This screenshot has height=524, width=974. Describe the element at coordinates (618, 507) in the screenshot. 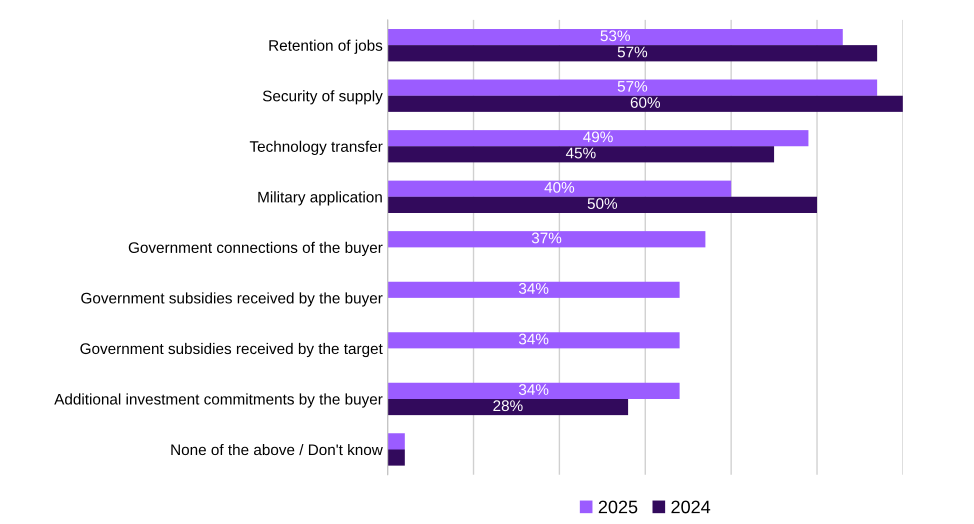

I see `legend-label: 2025` at that location.